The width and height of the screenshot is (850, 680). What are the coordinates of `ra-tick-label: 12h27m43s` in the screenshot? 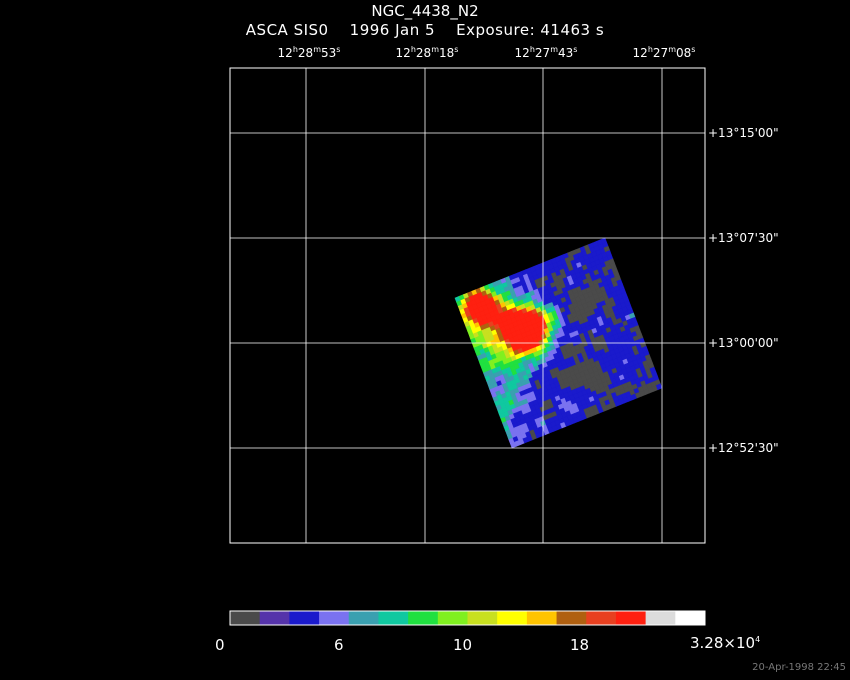 It's located at (546, 52).